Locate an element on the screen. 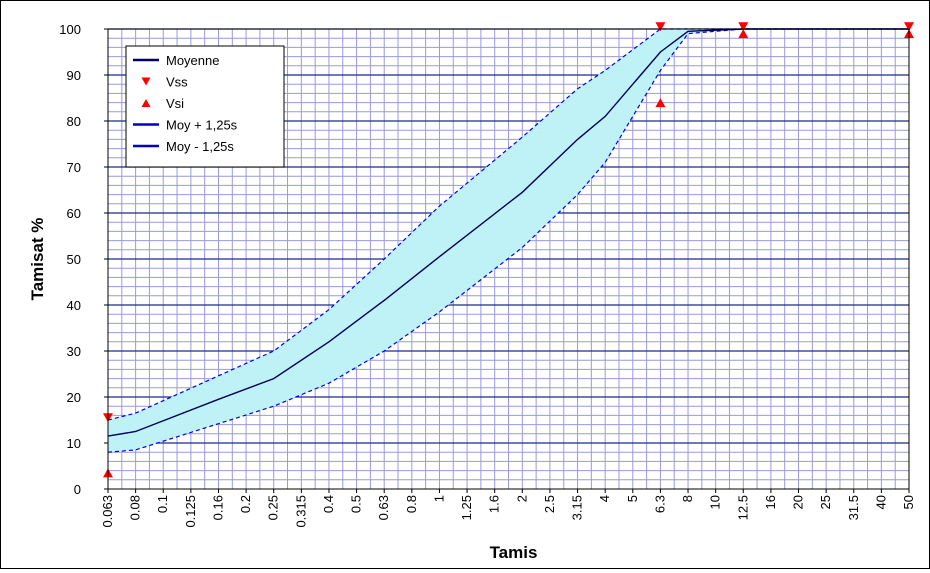 The width and height of the screenshot is (930, 573). y-axis-title: Tamisat % is located at coordinates (37, 259).